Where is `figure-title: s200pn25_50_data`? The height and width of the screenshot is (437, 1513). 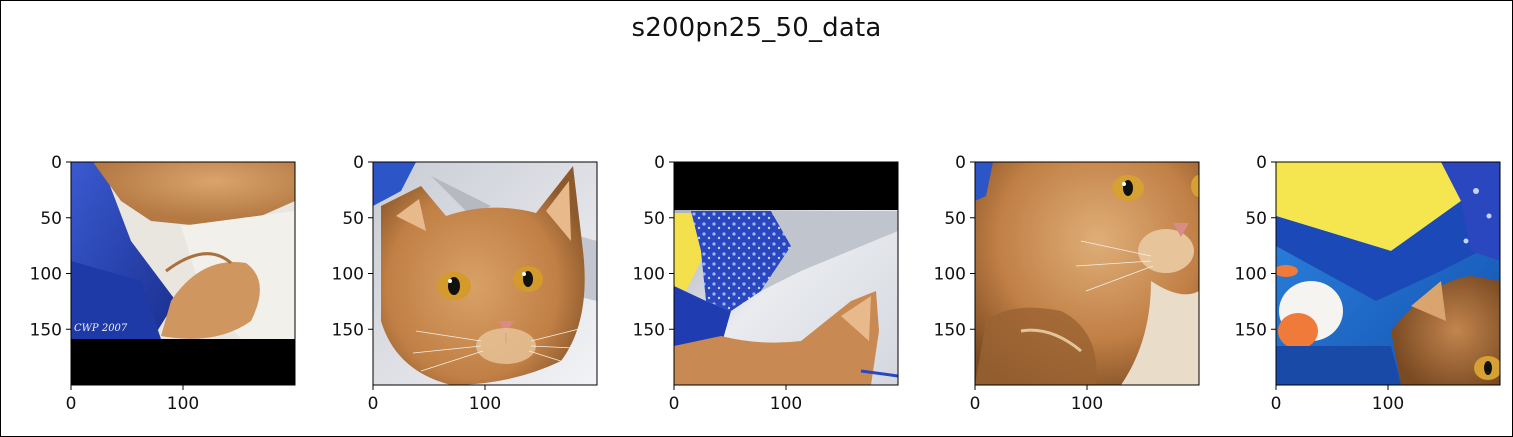
figure-title: s200pn25_50_data is located at coordinates (756, 28).